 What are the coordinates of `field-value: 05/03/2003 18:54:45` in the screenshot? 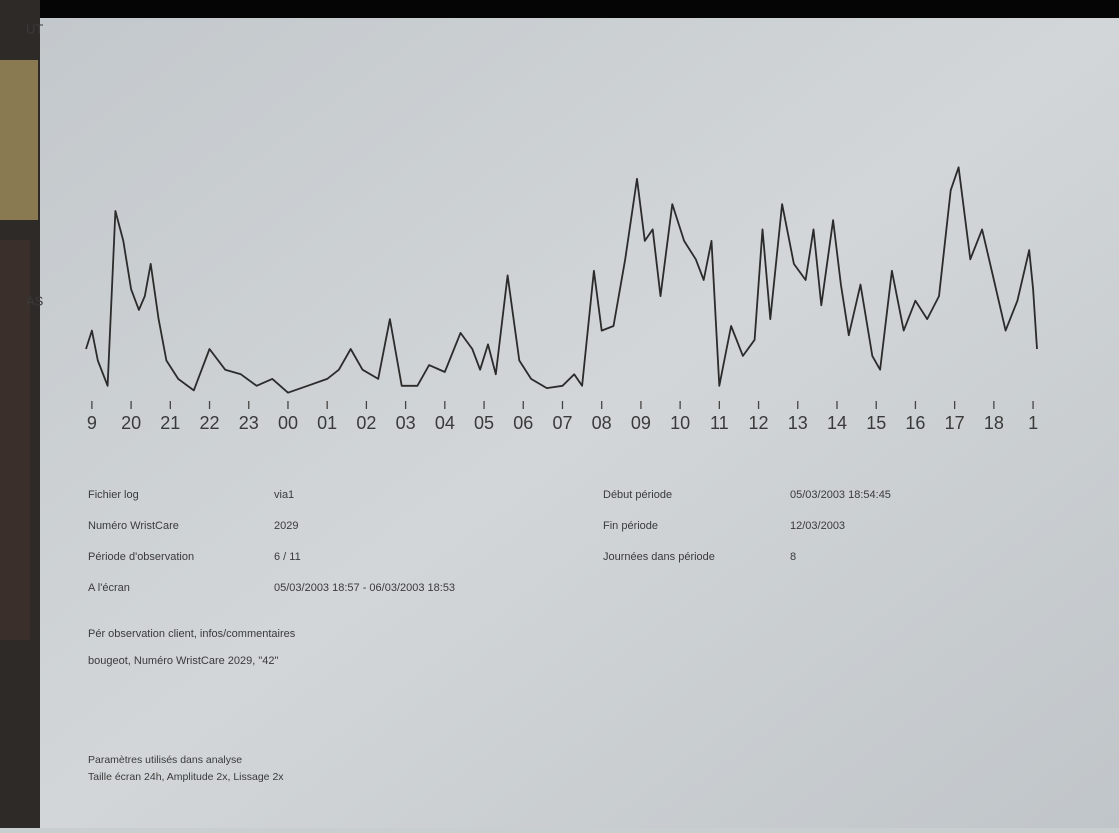 It's located at (840, 495).